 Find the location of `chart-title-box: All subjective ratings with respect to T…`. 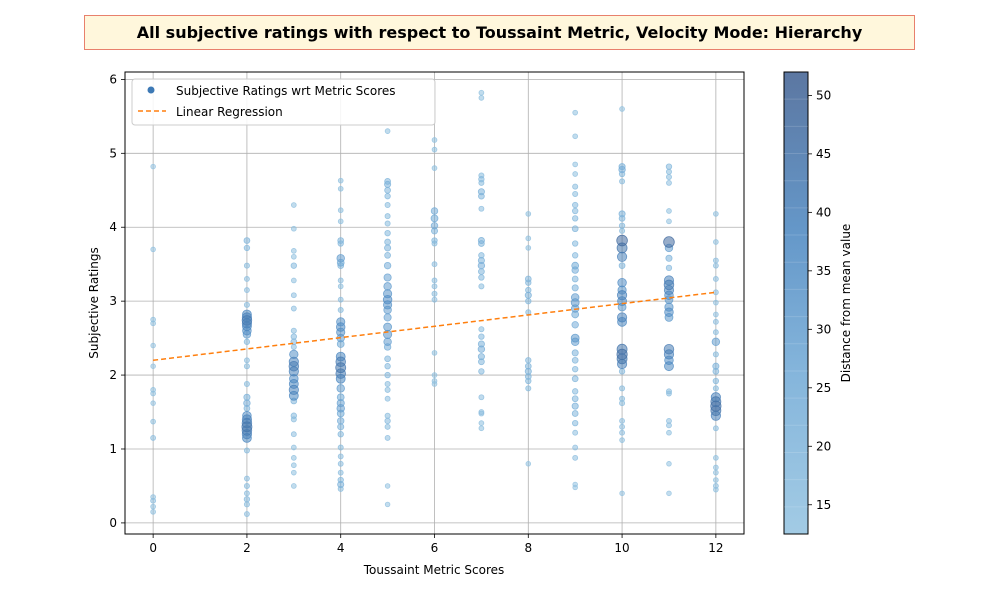

chart-title-box: All subjective ratings with respect to T… is located at coordinates (499, 32).